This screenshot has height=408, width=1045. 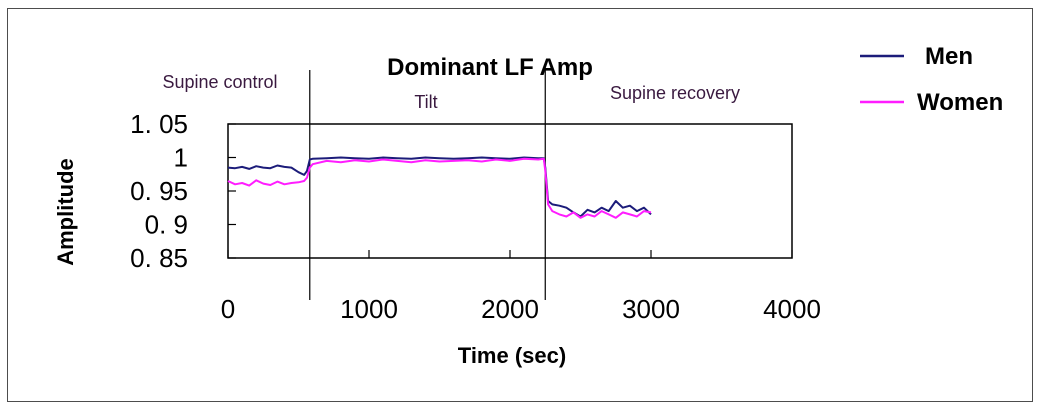 What do you see at coordinates (181, 158) in the screenshot?
I see `y-tick-label: 1` at bounding box center [181, 158].